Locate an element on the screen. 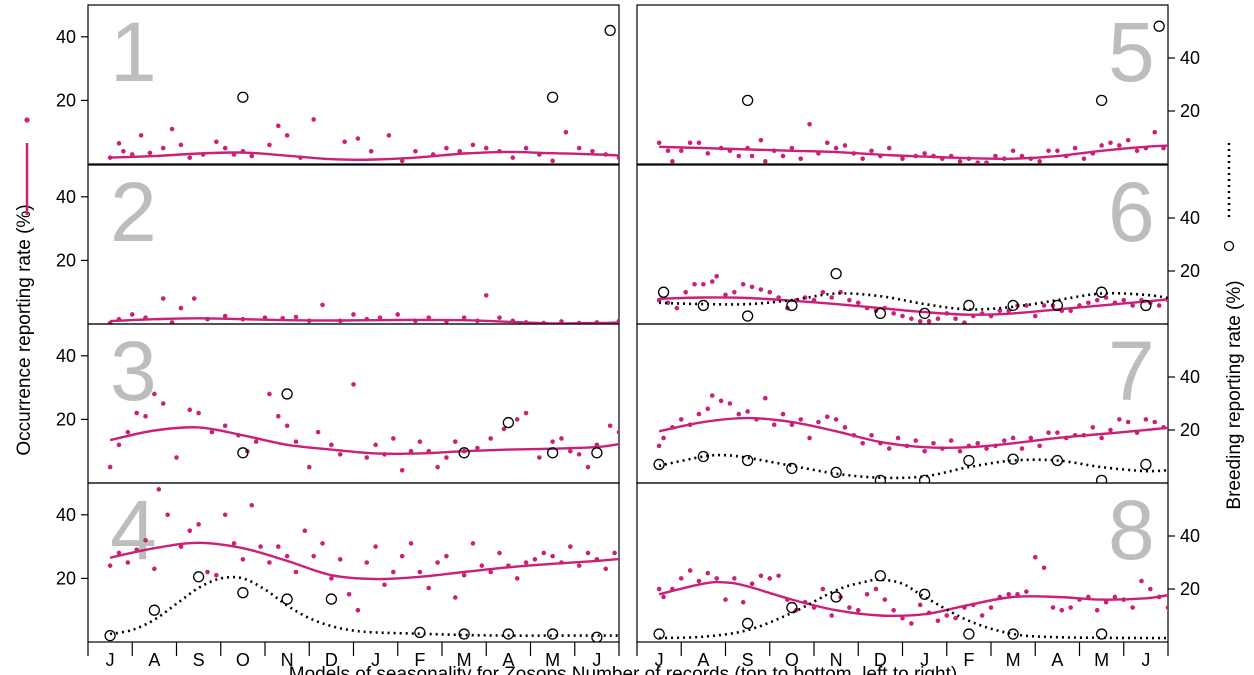  x-tick-label: S is located at coordinates (748, 660).